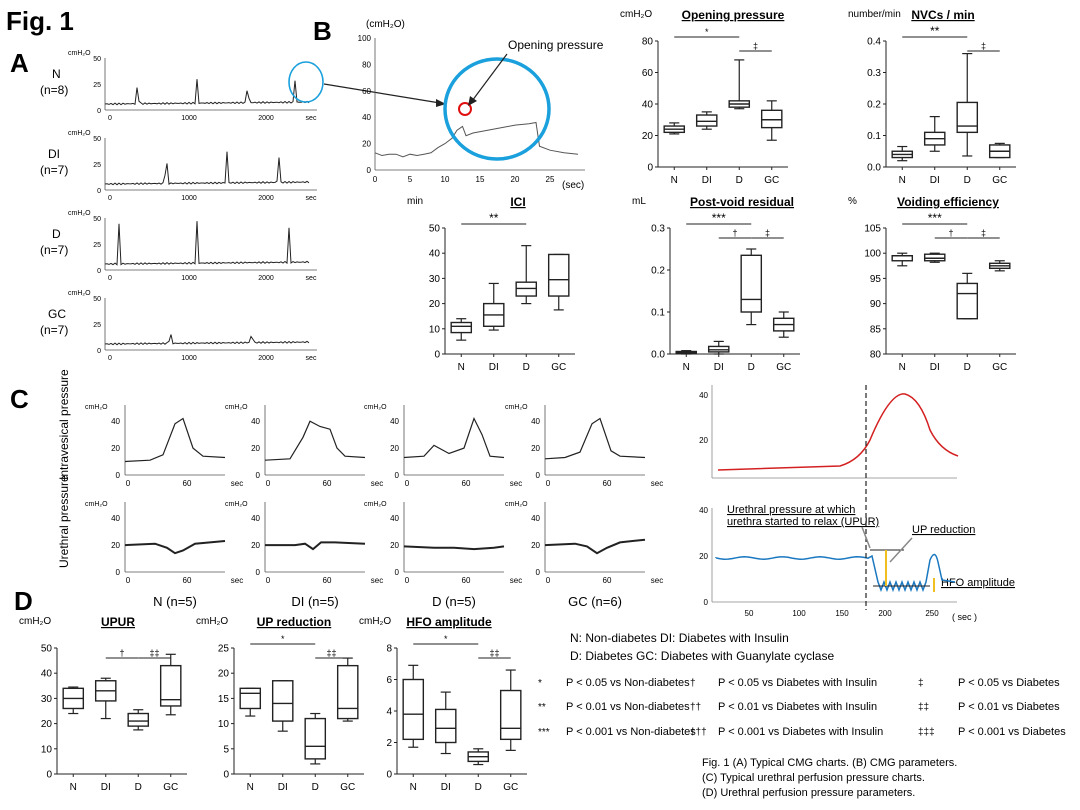 The width and height of the screenshot is (1080, 810). What do you see at coordinates (550, 179) in the screenshot?
I see `trace-b-xtick: 25` at bounding box center [550, 179].